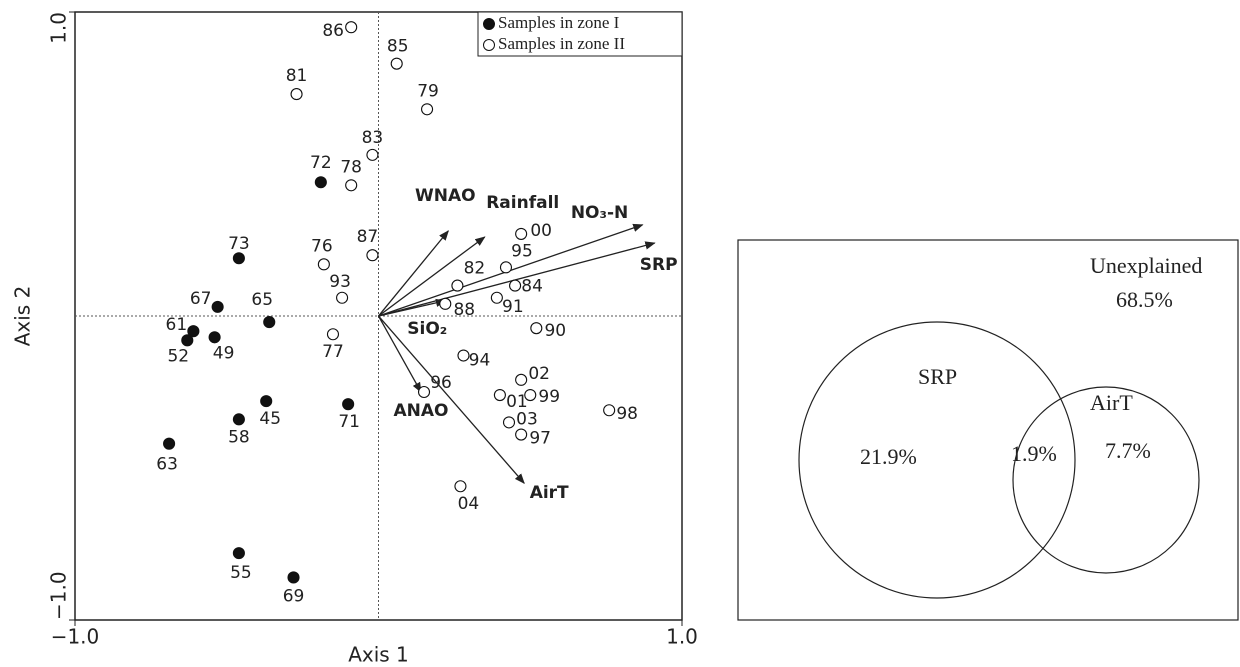 The width and height of the screenshot is (1240, 667). Describe the element at coordinates (75, 637) in the screenshot. I see `x-tick-label: −1.0` at that location.